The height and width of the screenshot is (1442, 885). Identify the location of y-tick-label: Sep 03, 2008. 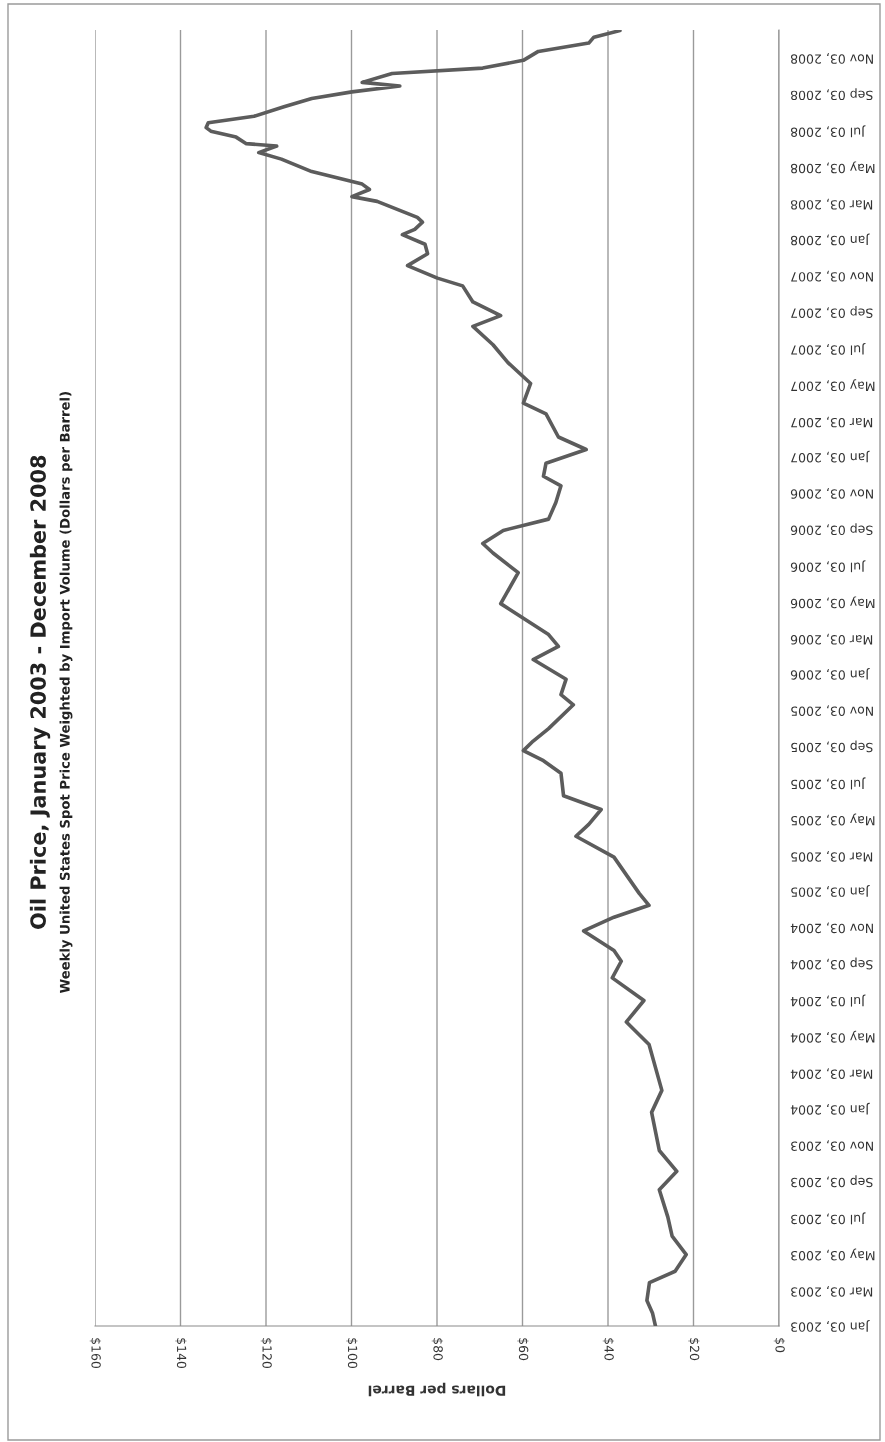
(831, 94).